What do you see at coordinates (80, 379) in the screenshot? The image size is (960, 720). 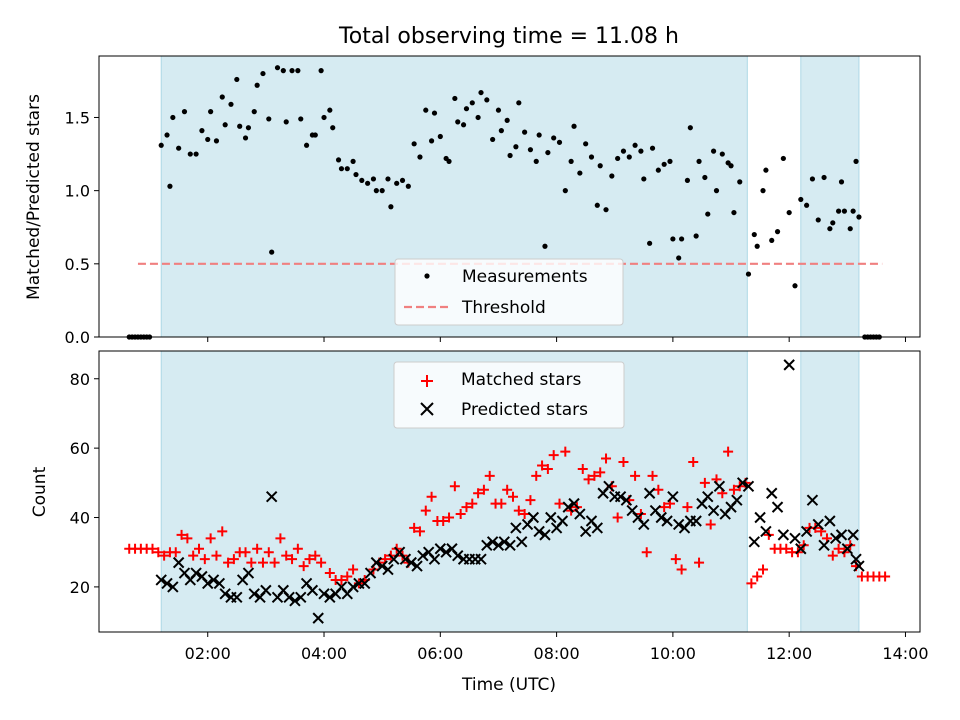 I see `y-tick-label: 80` at bounding box center [80, 379].